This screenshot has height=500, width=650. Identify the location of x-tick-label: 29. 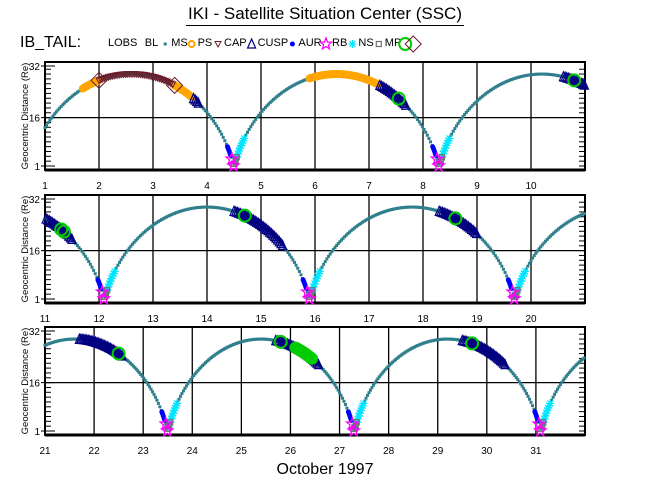
(438, 451).